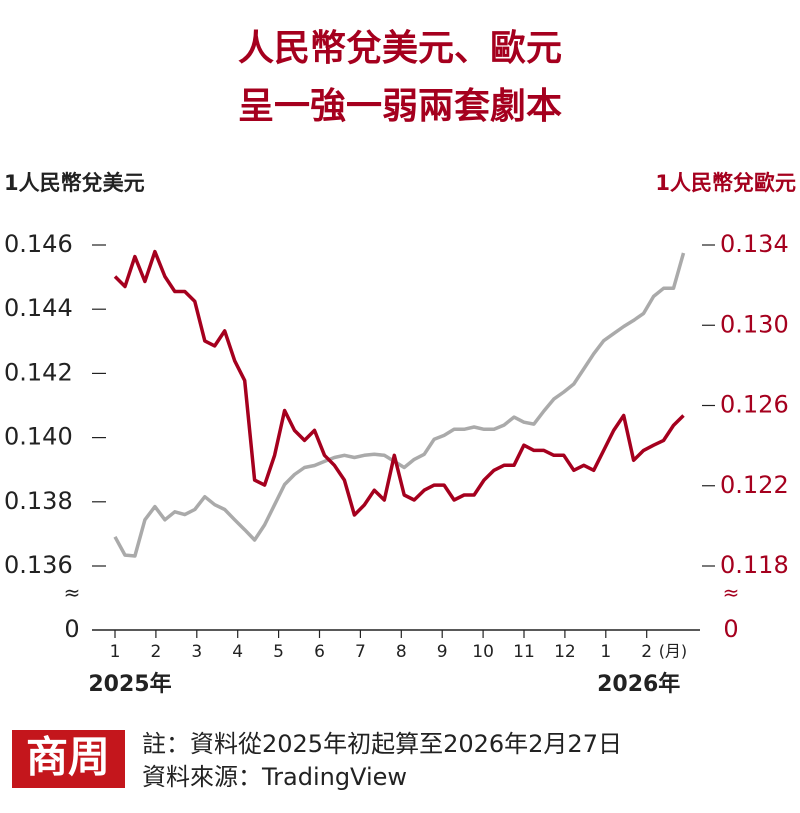  What do you see at coordinates (382, 744) in the screenshot?
I see `note: 註：資料從2025年初起算至2026年2月27日` at bounding box center [382, 744].